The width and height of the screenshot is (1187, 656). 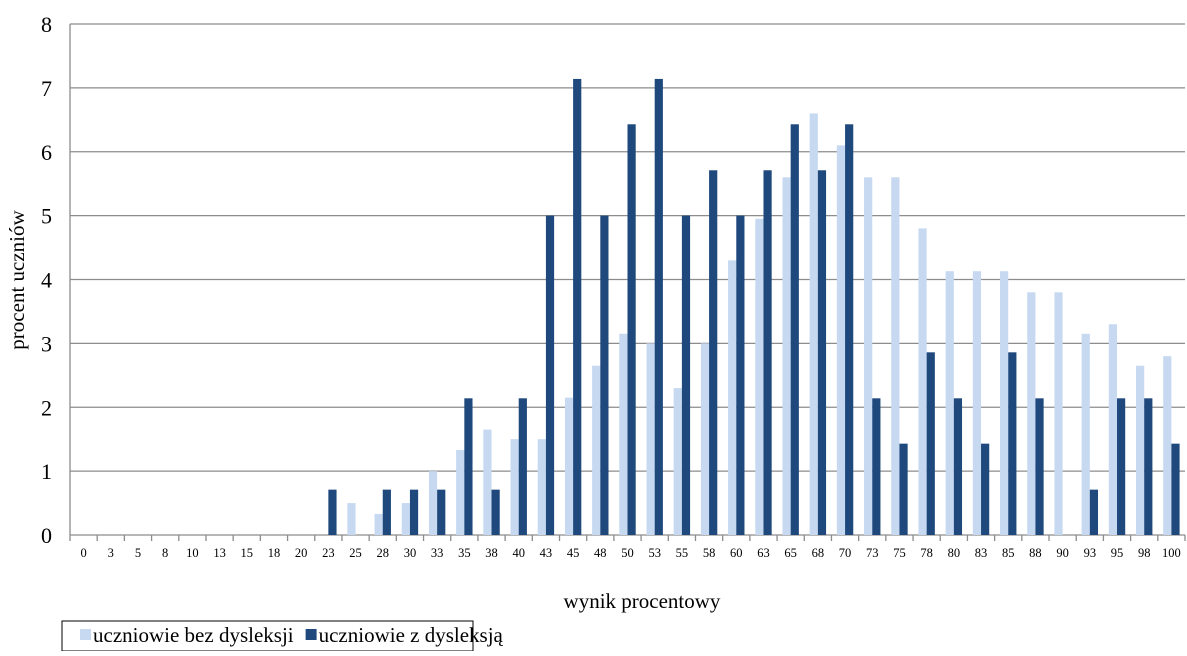 What do you see at coordinates (1171, 553) in the screenshot?
I see `x-tick-label: 100` at bounding box center [1171, 553].